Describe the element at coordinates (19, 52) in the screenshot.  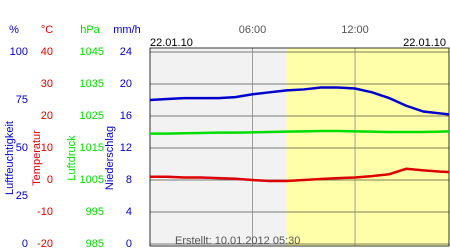
I see `y-tick-label: 100` at that location.